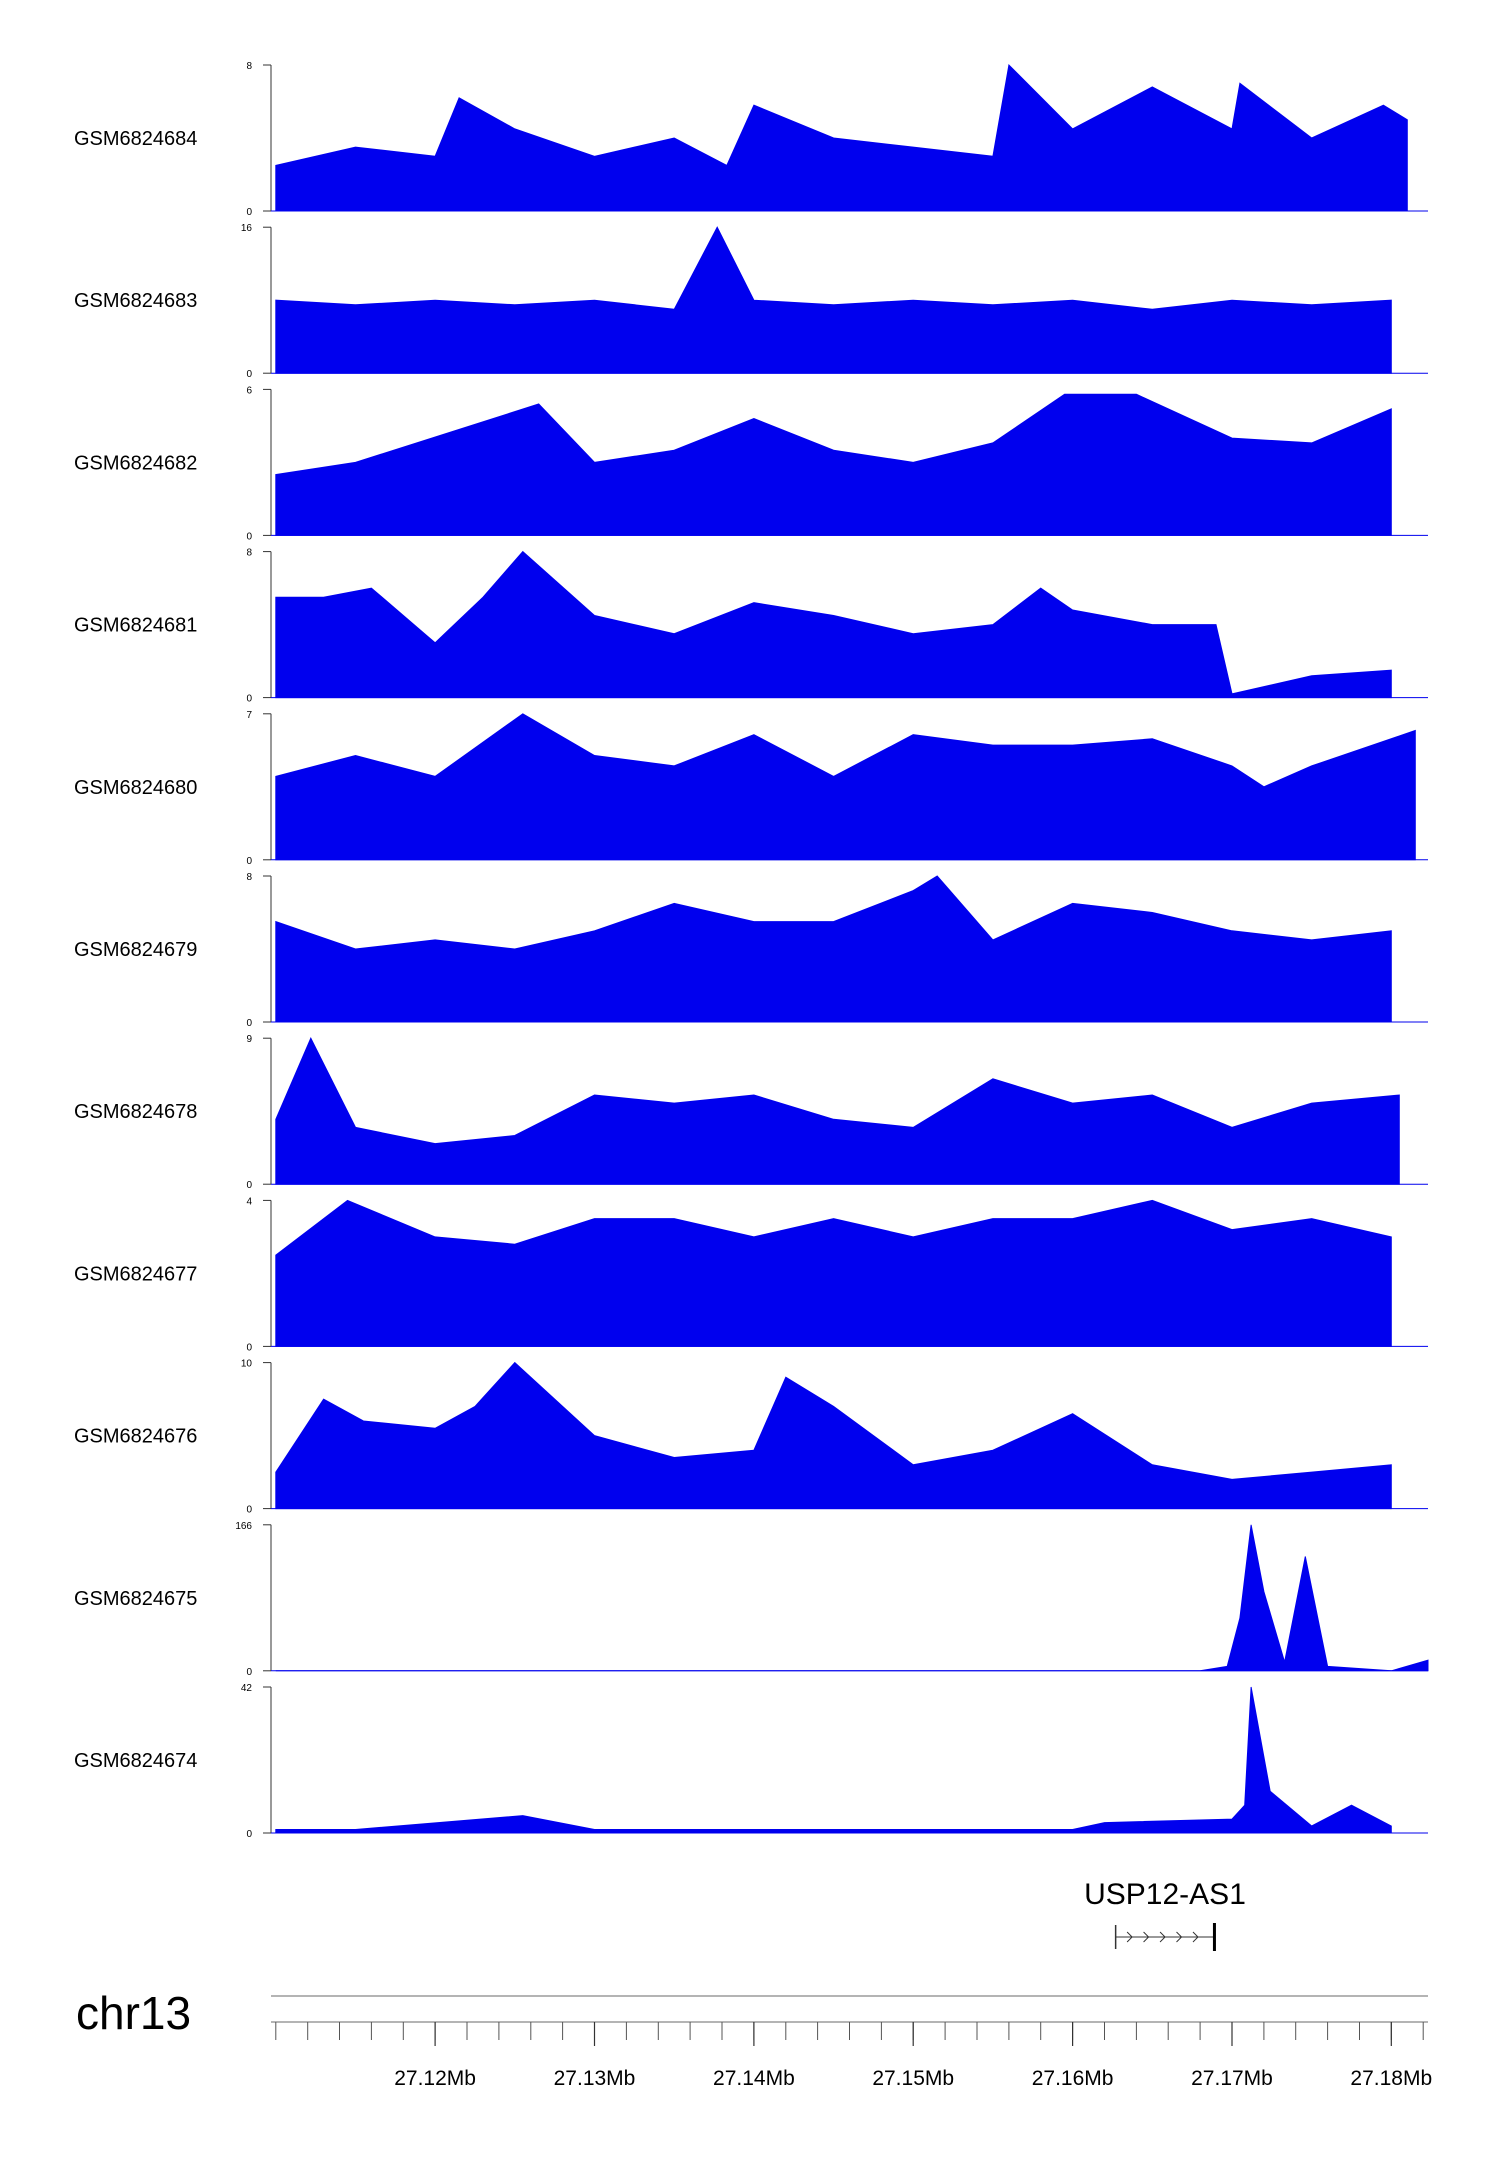  Describe the element at coordinates (135, 1599) in the screenshot. I see `track-label: GSM6824675` at that location.